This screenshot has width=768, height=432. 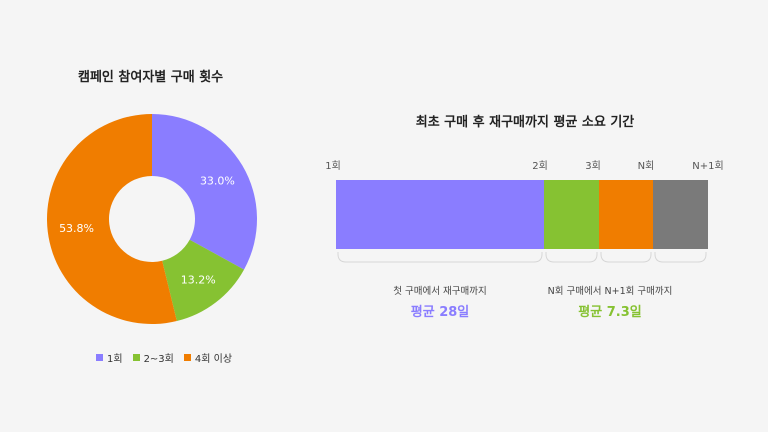 I want to click on legend-item-2: 2~3회, so click(x=153, y=357).